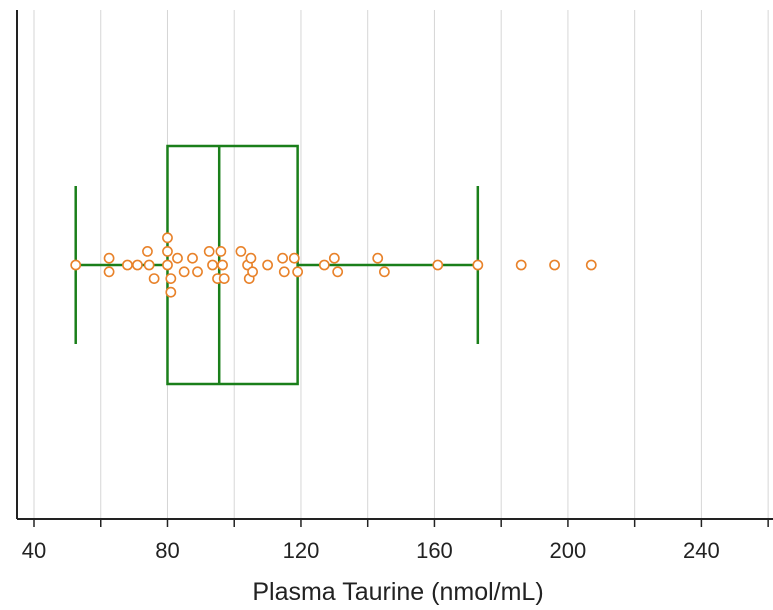 Image resolution: width=773 pixels, height=610 pixels. I want to click on x-tick-label: 80, so click(167, 550).